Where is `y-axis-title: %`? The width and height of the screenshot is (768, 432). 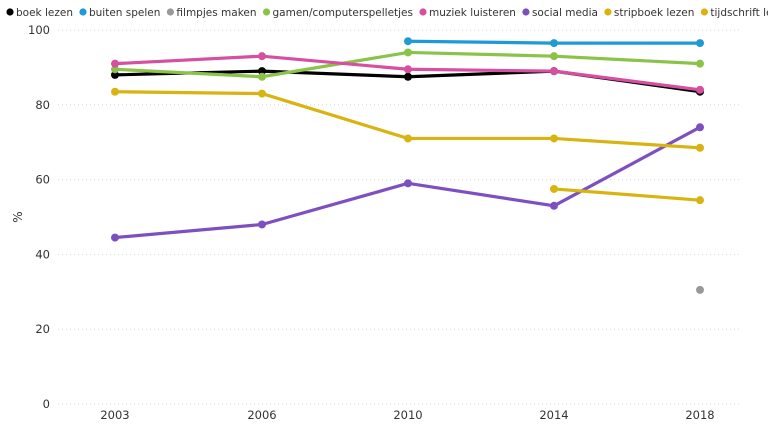
y-axis-title: % is located at coordinates (18, 216).